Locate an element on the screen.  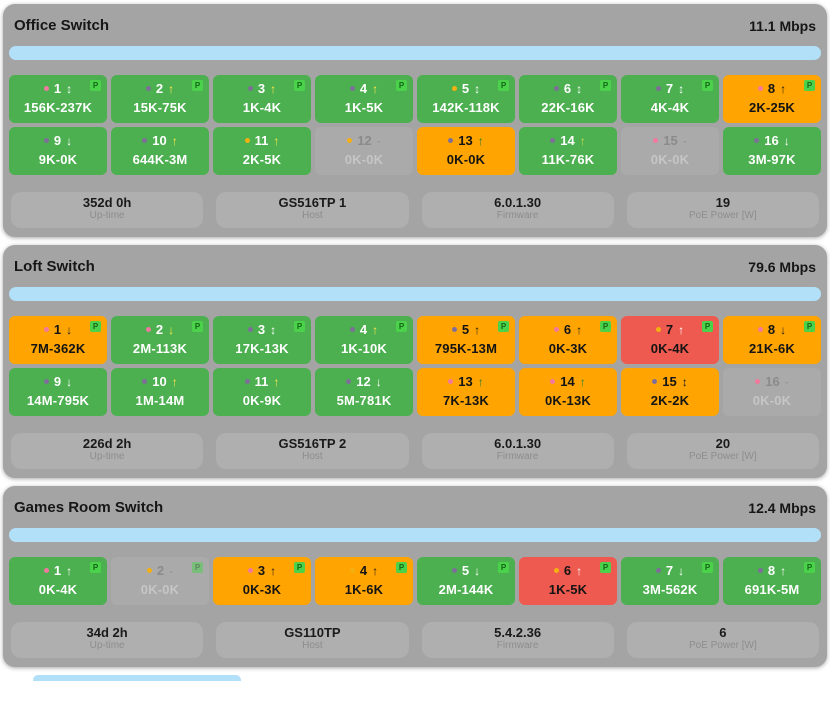
port-traffic-value: 156K-237K is located at coordinates (58, 107).